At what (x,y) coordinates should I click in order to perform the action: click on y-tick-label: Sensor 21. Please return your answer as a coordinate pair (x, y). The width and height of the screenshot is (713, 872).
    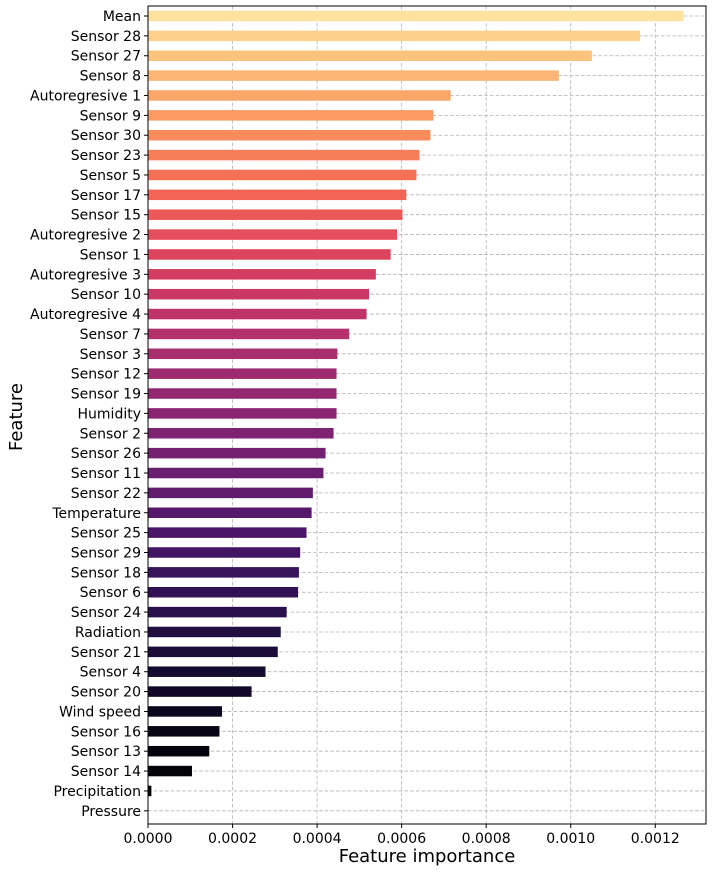
    Looking at the image, I should click on (106, 653).